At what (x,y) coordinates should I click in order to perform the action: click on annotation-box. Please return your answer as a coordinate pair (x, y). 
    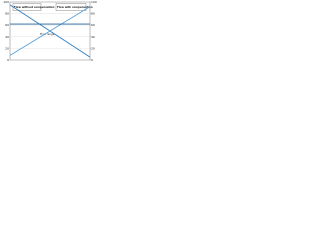
    Looking at the image, I should click on (71, 7).